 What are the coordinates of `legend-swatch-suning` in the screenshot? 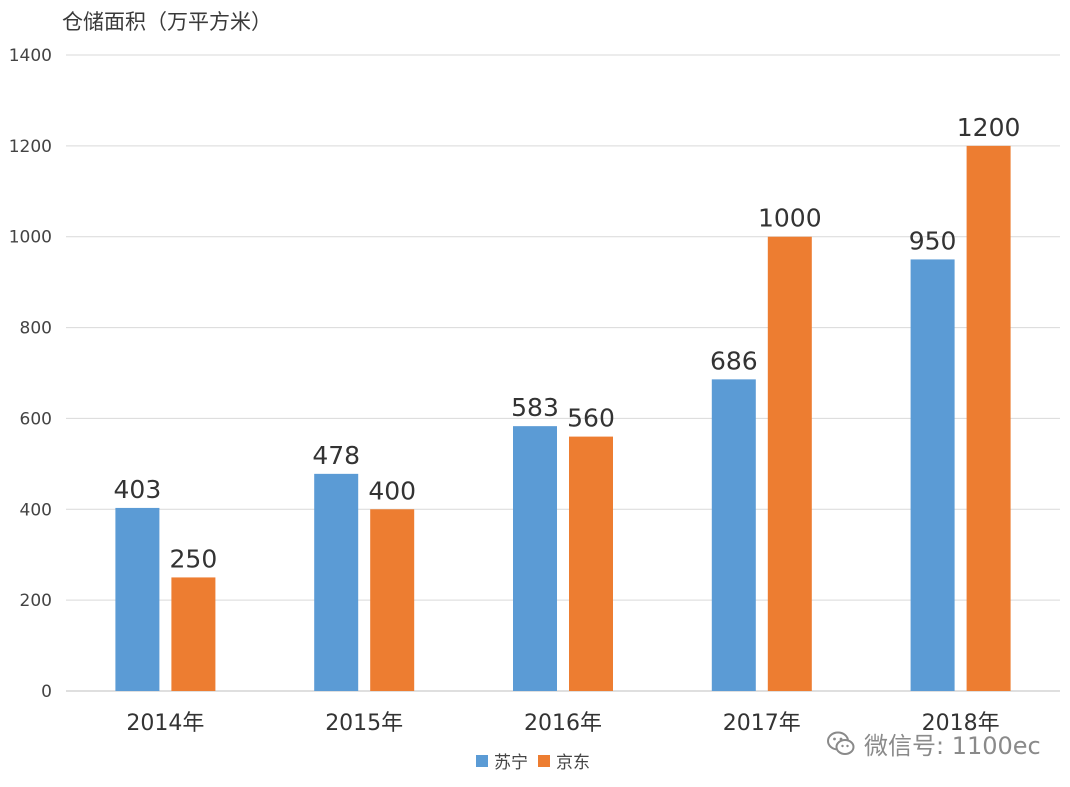 It's located at (482, 760).